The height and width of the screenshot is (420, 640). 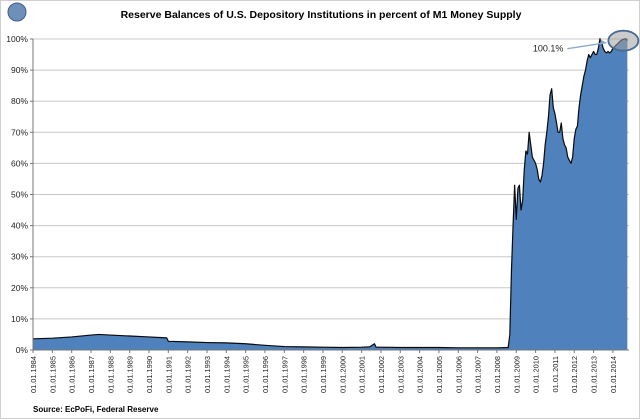 I want to click on x-tick-label: 01.01.1996, so click(x=265, y=374).